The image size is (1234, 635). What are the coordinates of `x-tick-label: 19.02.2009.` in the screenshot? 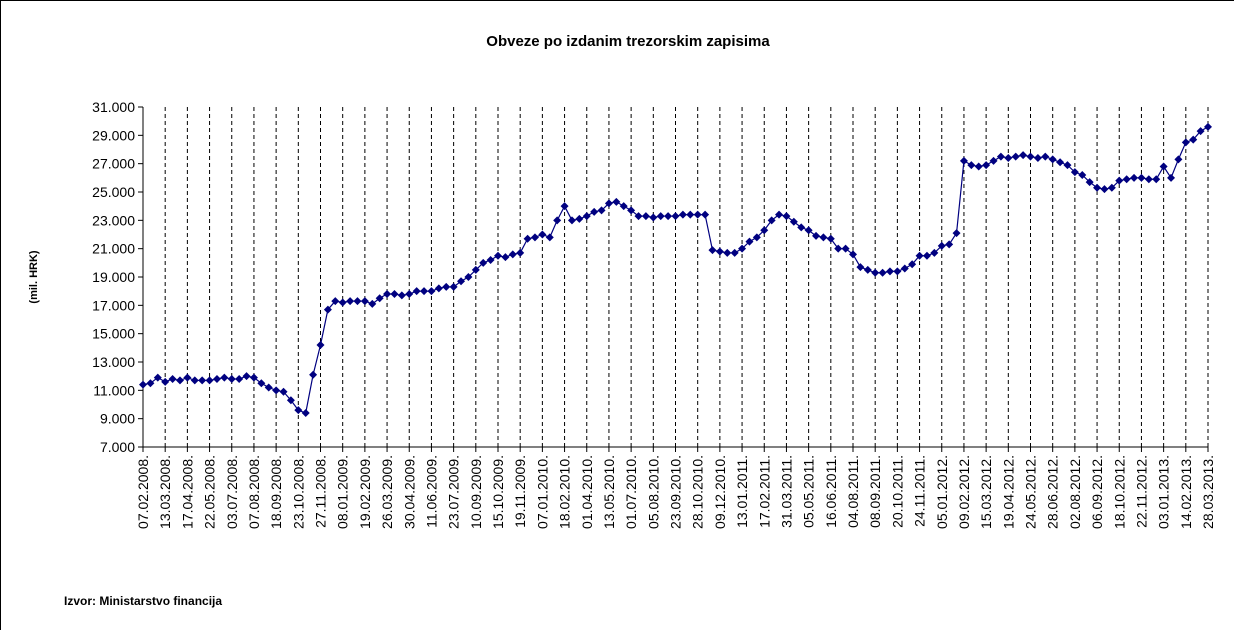 It's located at (365, 492).